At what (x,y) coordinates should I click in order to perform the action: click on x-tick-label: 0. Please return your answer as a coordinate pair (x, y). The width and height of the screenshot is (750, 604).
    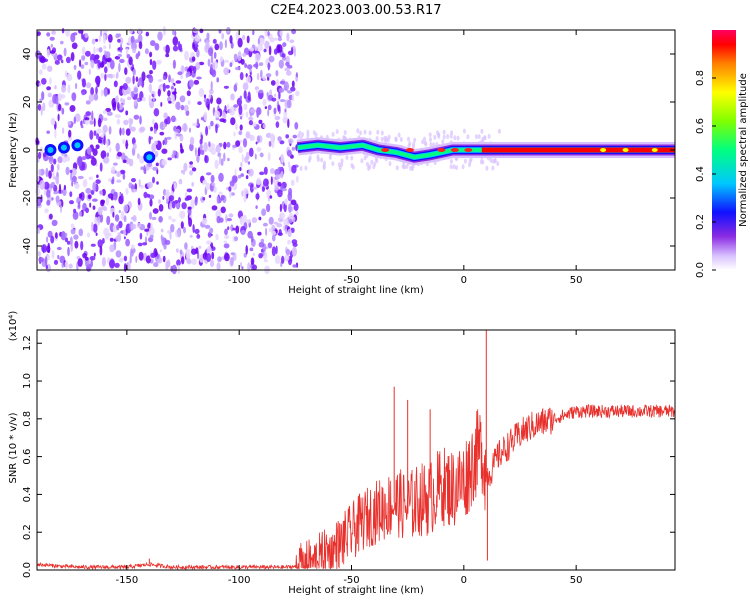
    Looking at the image, I should click on (464, 280).